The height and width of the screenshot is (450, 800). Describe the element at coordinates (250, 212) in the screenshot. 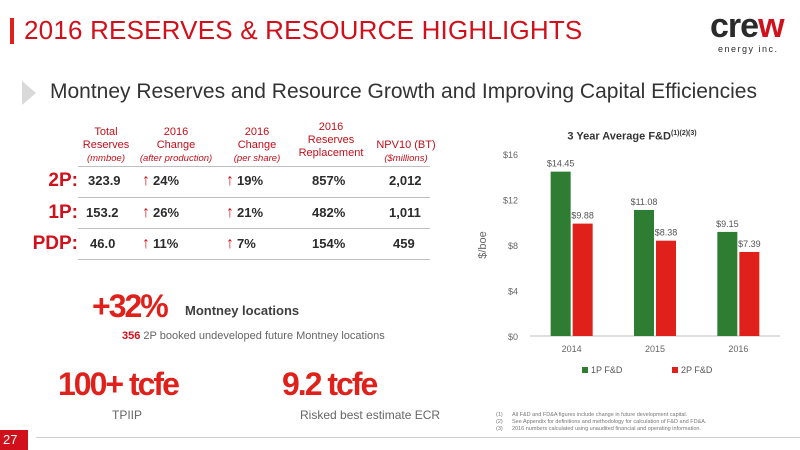

I see `cell-value: 21%` at that location.